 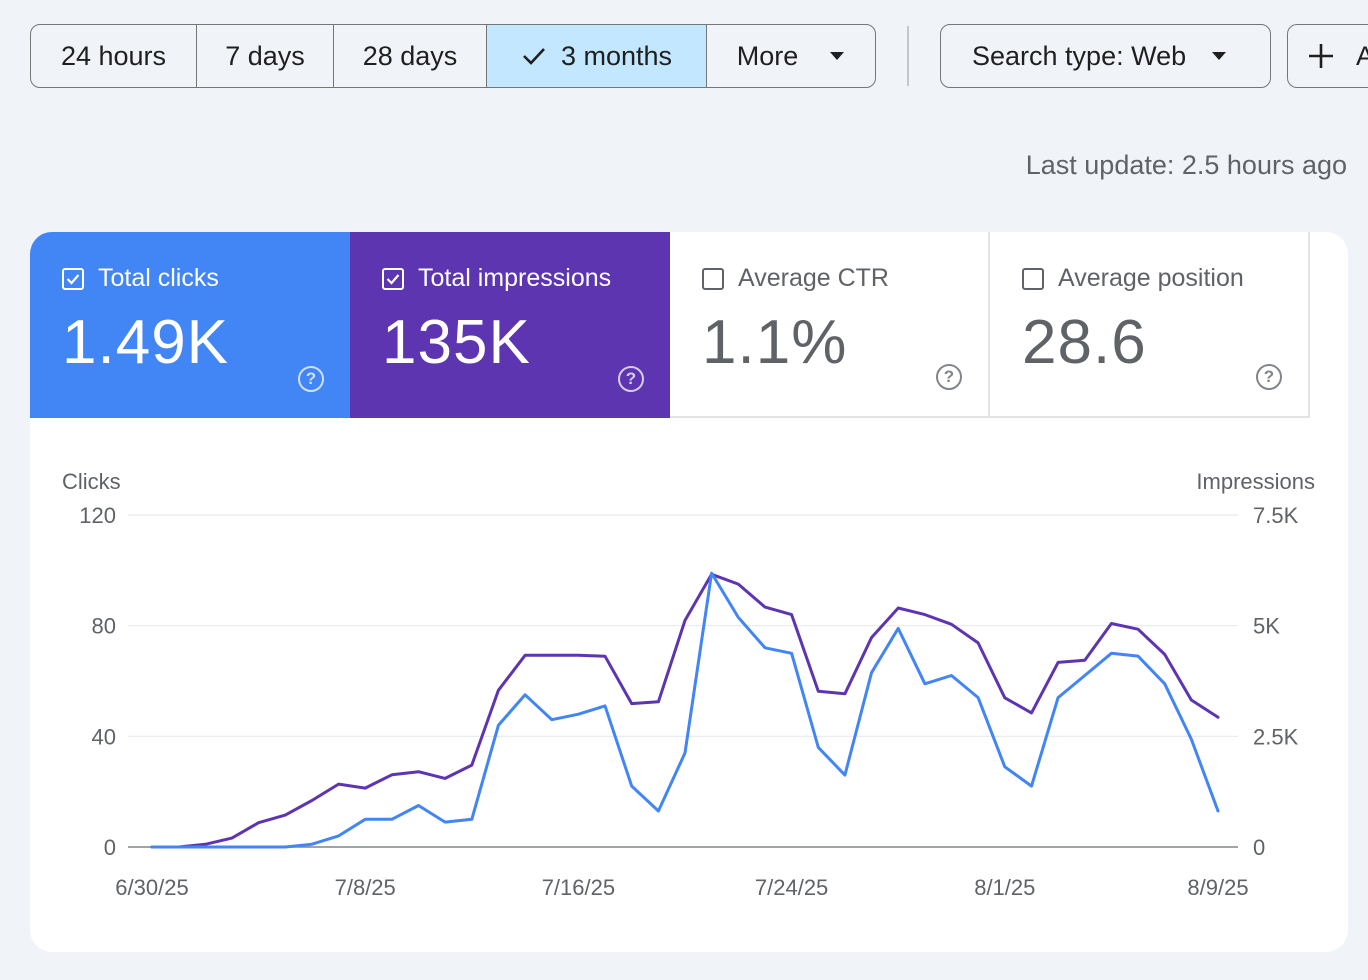 What do you see at coordinates (1186, 165) in the screenshot?
I see `last-update-text: Last update: 2.5 hours ago` at bounding box center [1186, 165].